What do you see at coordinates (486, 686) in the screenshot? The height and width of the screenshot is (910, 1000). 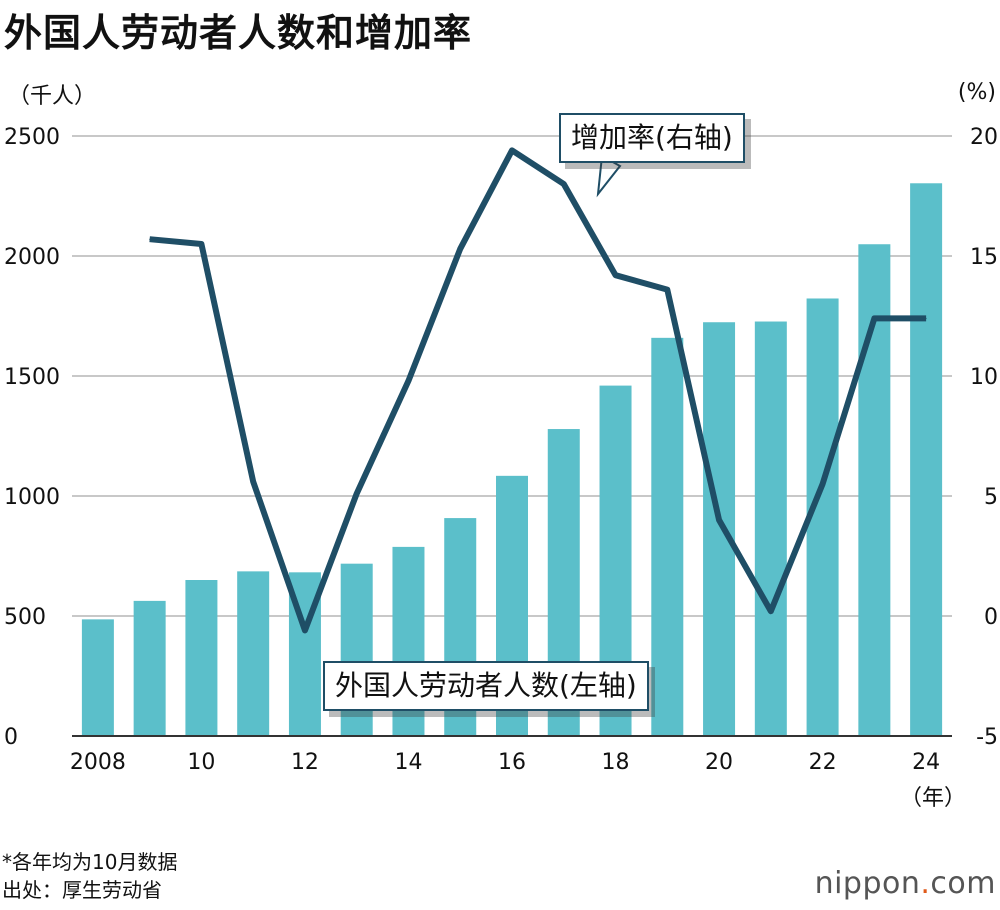 I see `count-series-label: 外国人劳动者人数(左轴)` at bounding box center [486, 686].